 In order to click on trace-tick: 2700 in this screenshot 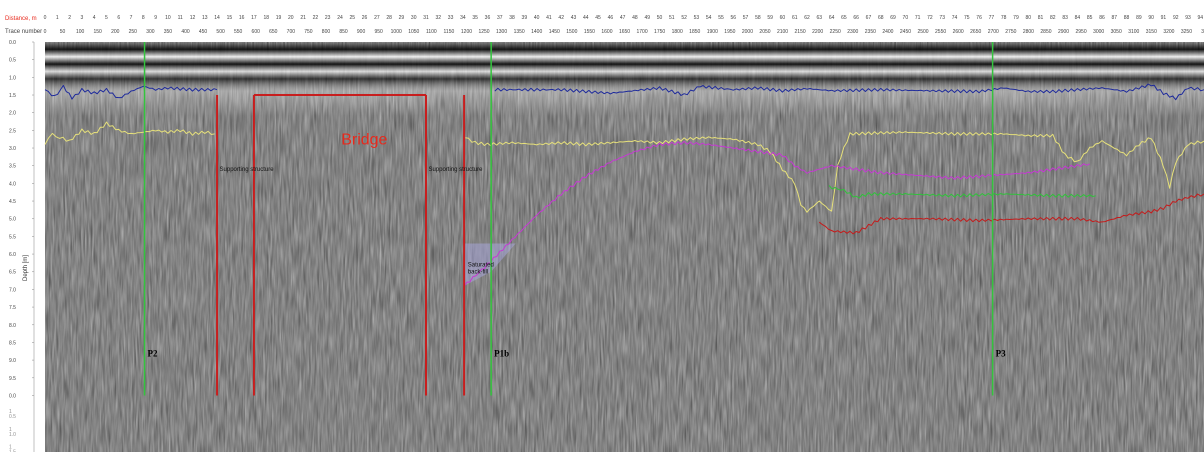, I will do `click(993, 32)`.